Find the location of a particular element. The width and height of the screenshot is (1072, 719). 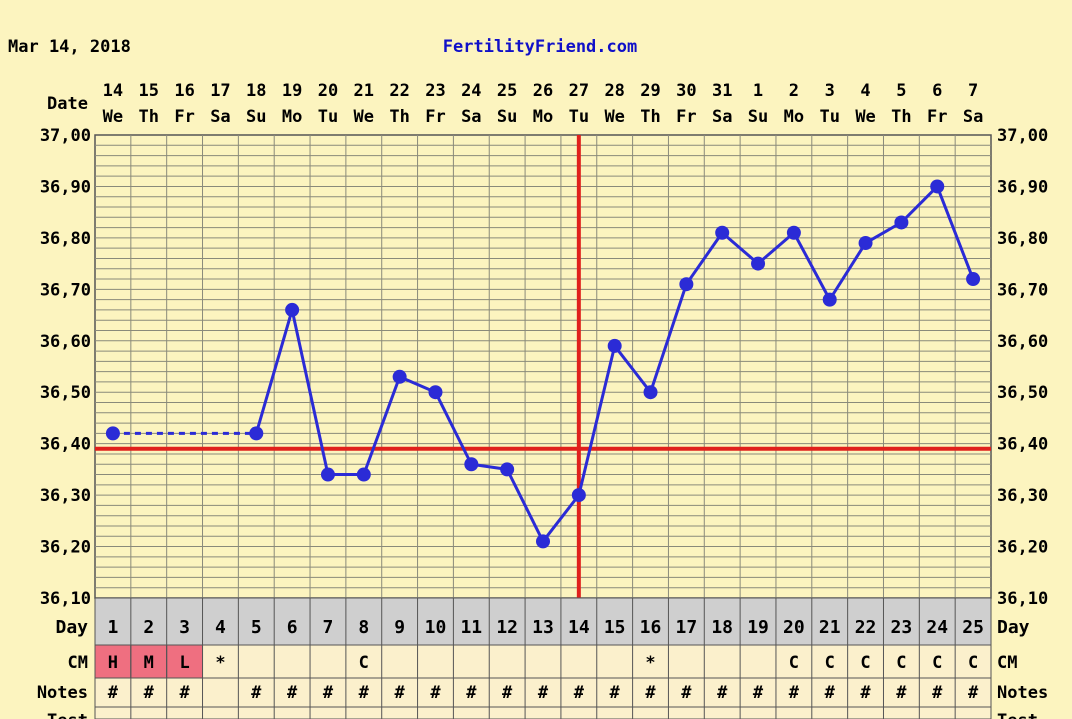

date-tick-label: 5 is located at coordinates (901, 91).